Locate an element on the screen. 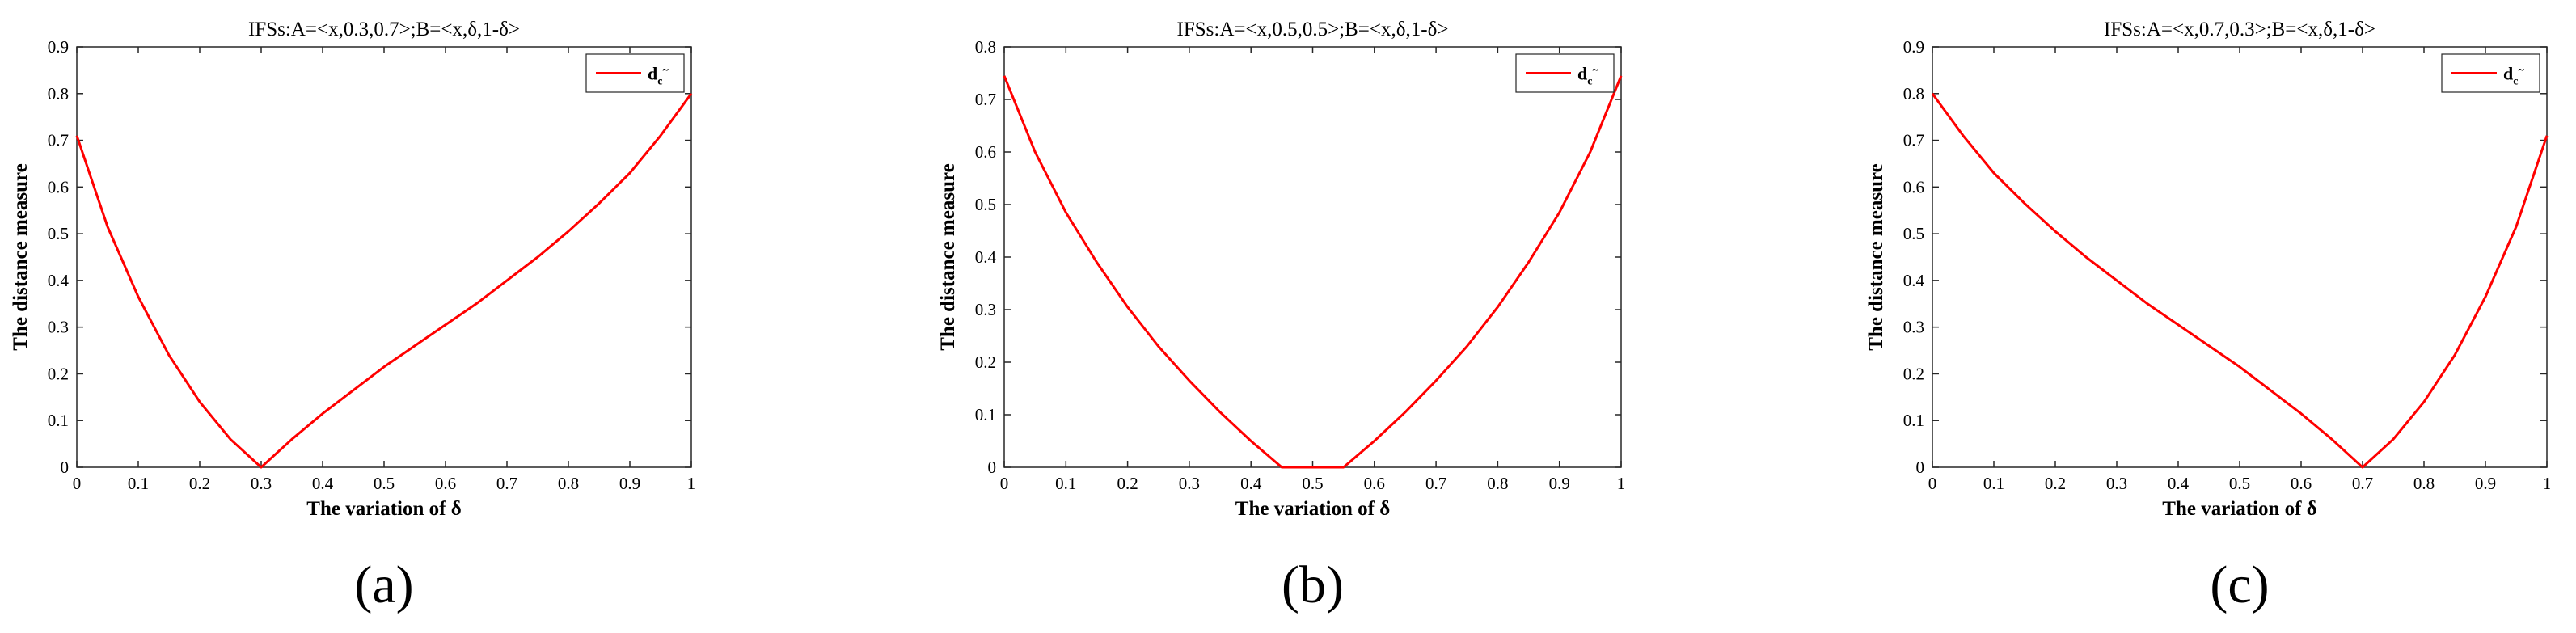 This screenshot has width=2576, height=633. chart-title: IFSs:A=<x,0.7,0.3>;B=<x,δ,1-δ> is located at coordinates (2239, 30).